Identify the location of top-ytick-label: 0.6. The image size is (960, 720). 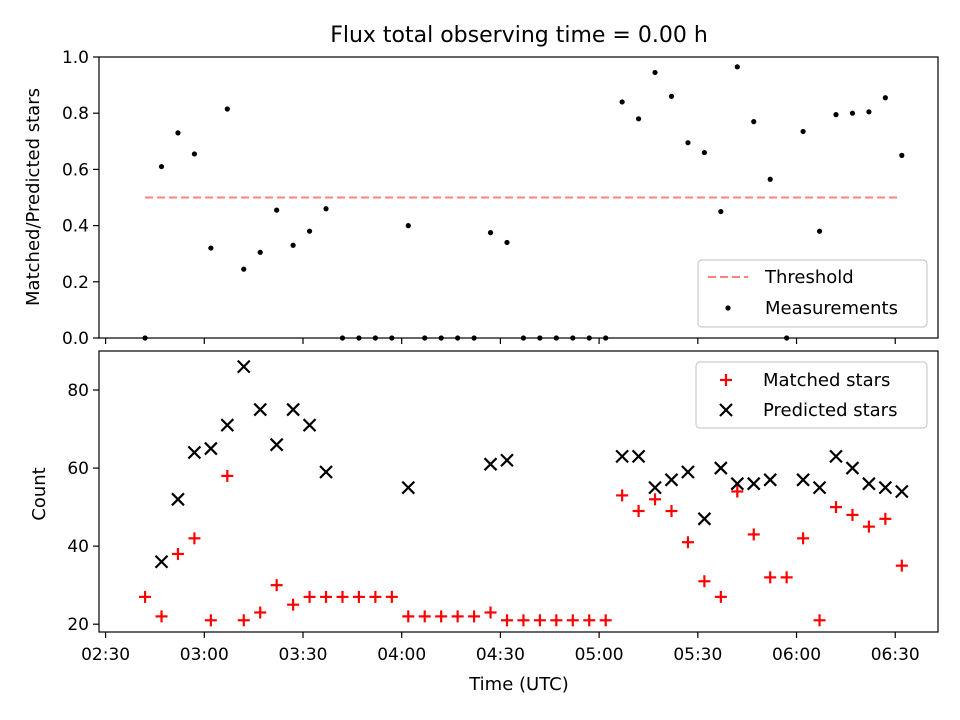
(75, 170).